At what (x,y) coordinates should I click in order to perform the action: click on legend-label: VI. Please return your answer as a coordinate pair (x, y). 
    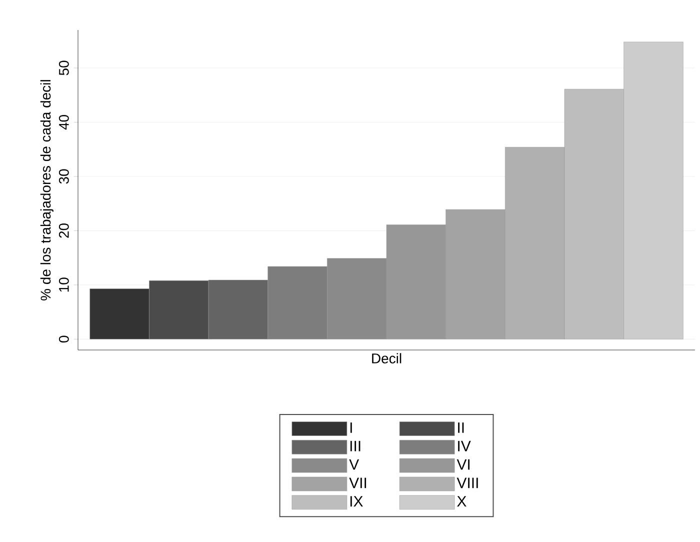
    Looking at the image, I should click on (463, 464).